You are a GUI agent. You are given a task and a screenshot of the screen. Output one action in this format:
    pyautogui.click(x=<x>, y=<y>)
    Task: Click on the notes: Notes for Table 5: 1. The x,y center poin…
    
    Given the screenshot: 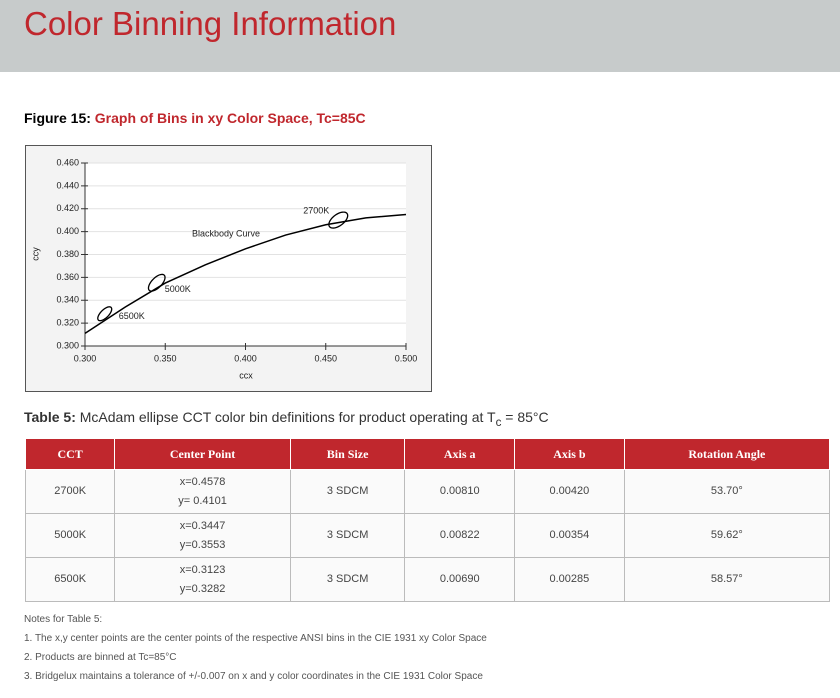 What is the action you would take?
    pyautogui.click(x=255, y=648)
    